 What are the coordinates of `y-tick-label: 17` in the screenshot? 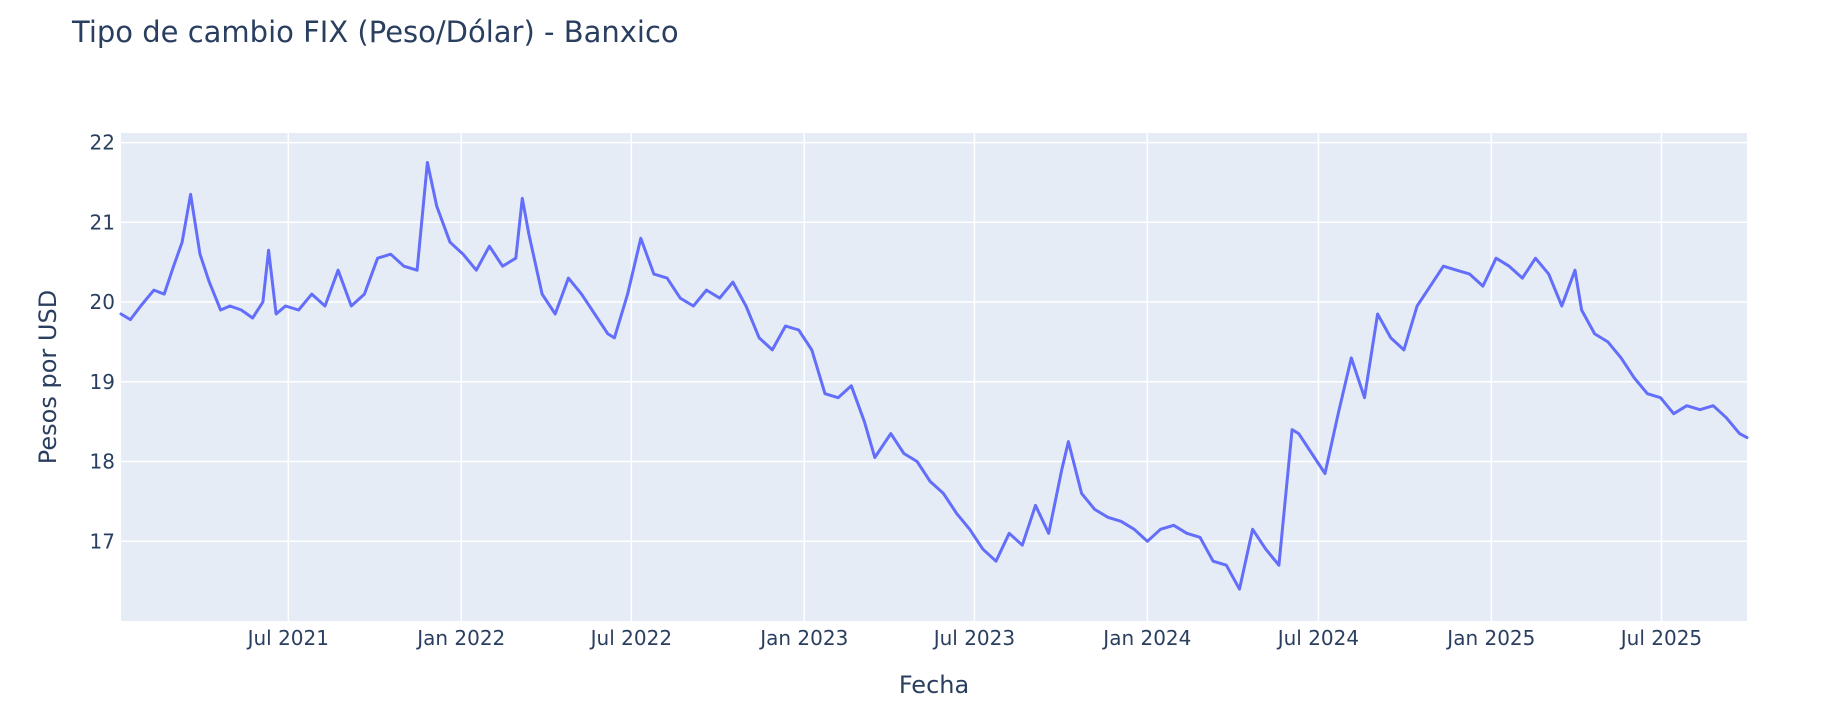 It's located at (102, 541).